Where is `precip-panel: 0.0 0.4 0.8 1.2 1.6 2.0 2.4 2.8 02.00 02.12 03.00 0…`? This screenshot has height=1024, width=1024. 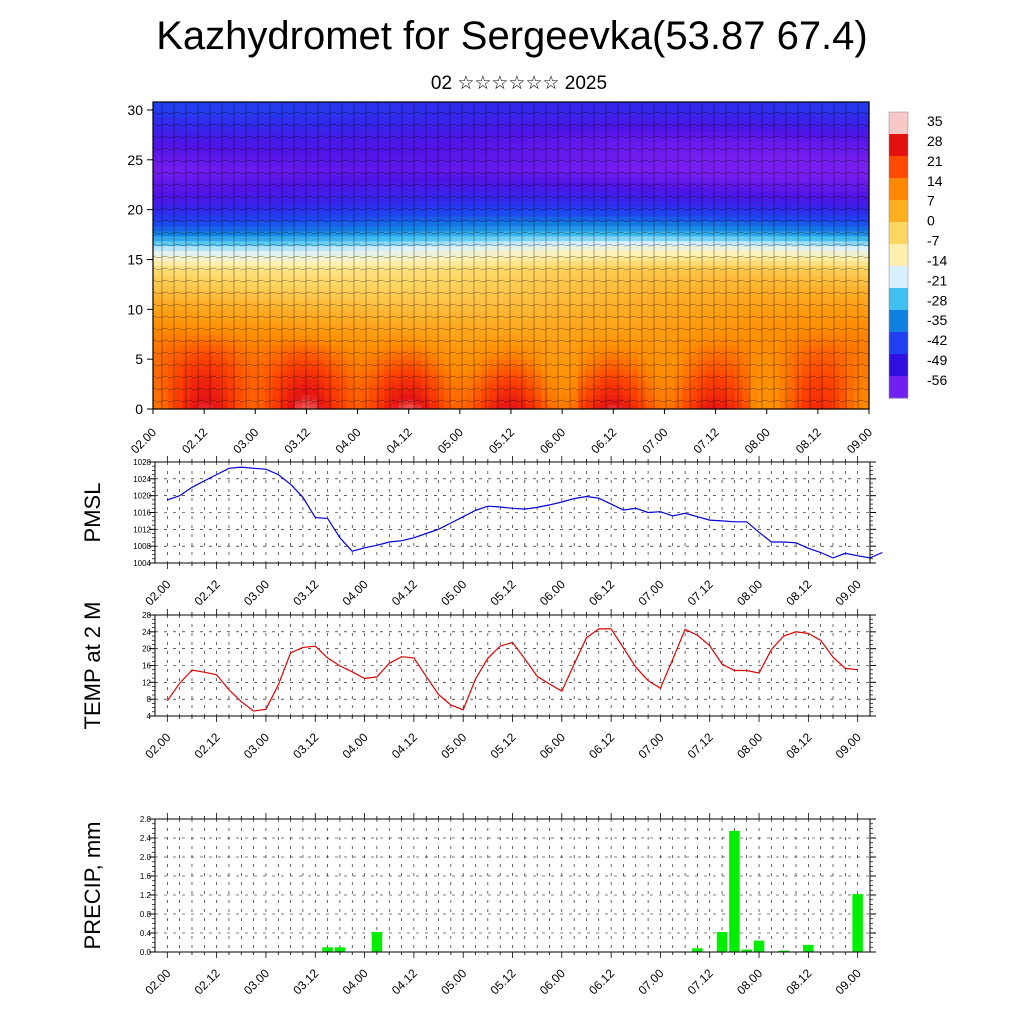 precip-panel: 0.0 0.4 0.8 1.2 1.6 2.0 2.4 2.8 02.00 02.12 03.00 0… is located at coordinates (478, 905).